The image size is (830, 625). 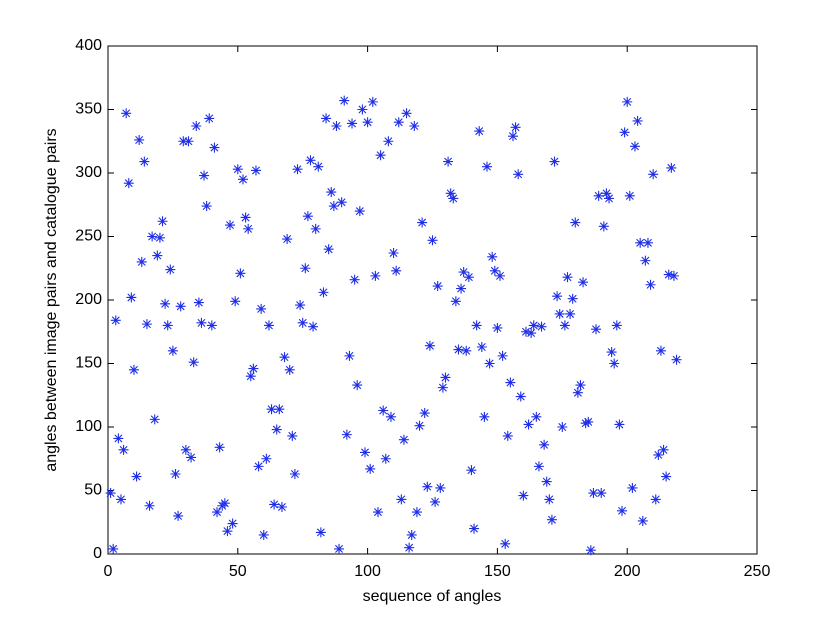 What do you see at coordinates (88, 299) in the screenshot?
I see `y-tick-label: 200` at bounding box center [88, 299].